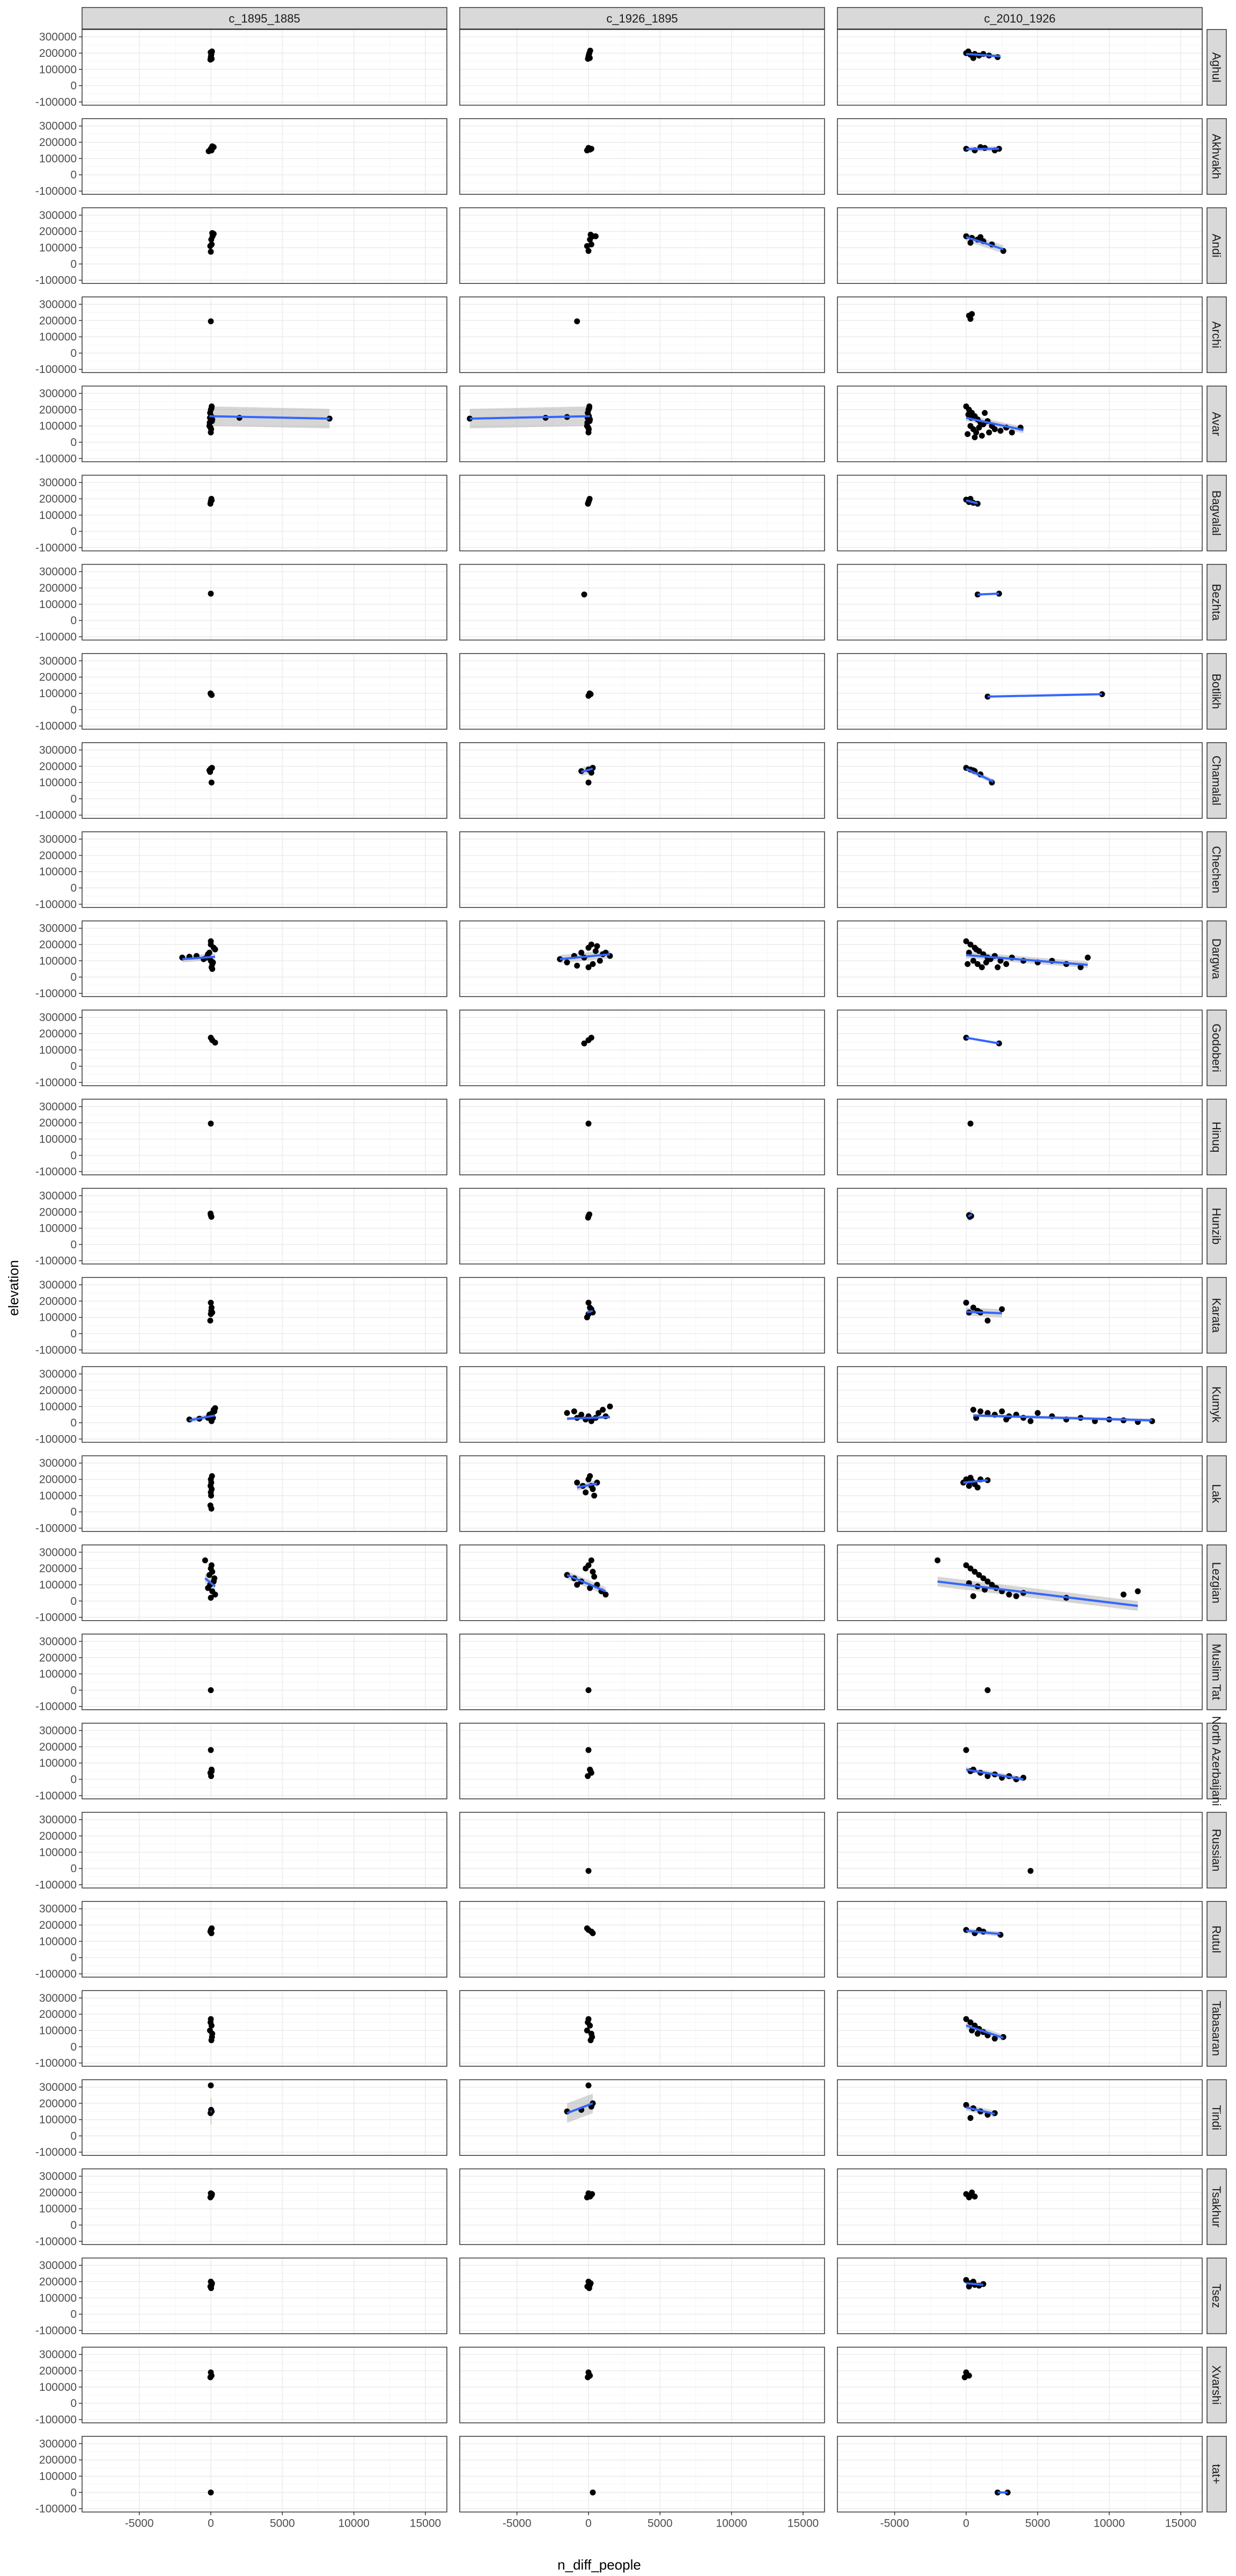  I want to click on x-tick-label: 5000, so click(661, 2524).